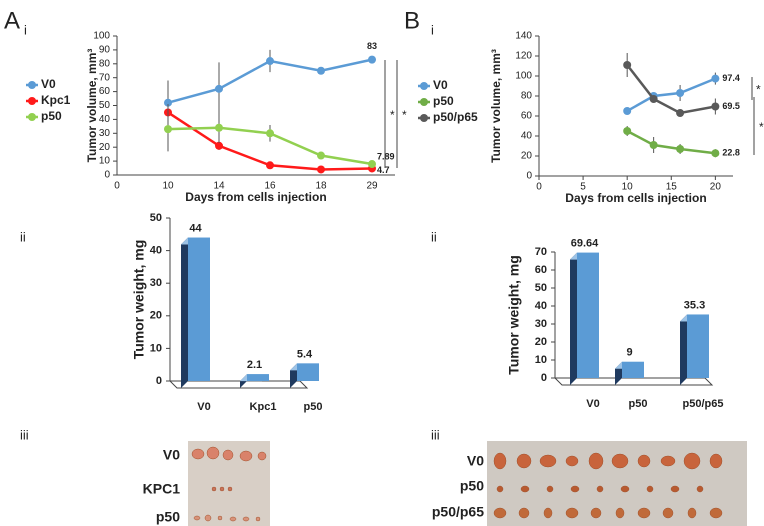 The image size is (764, 526). What do you see at coordinates (731, 153) in the screenshot?
I see `data-label: 22.8` at bounding box center [731, 153].